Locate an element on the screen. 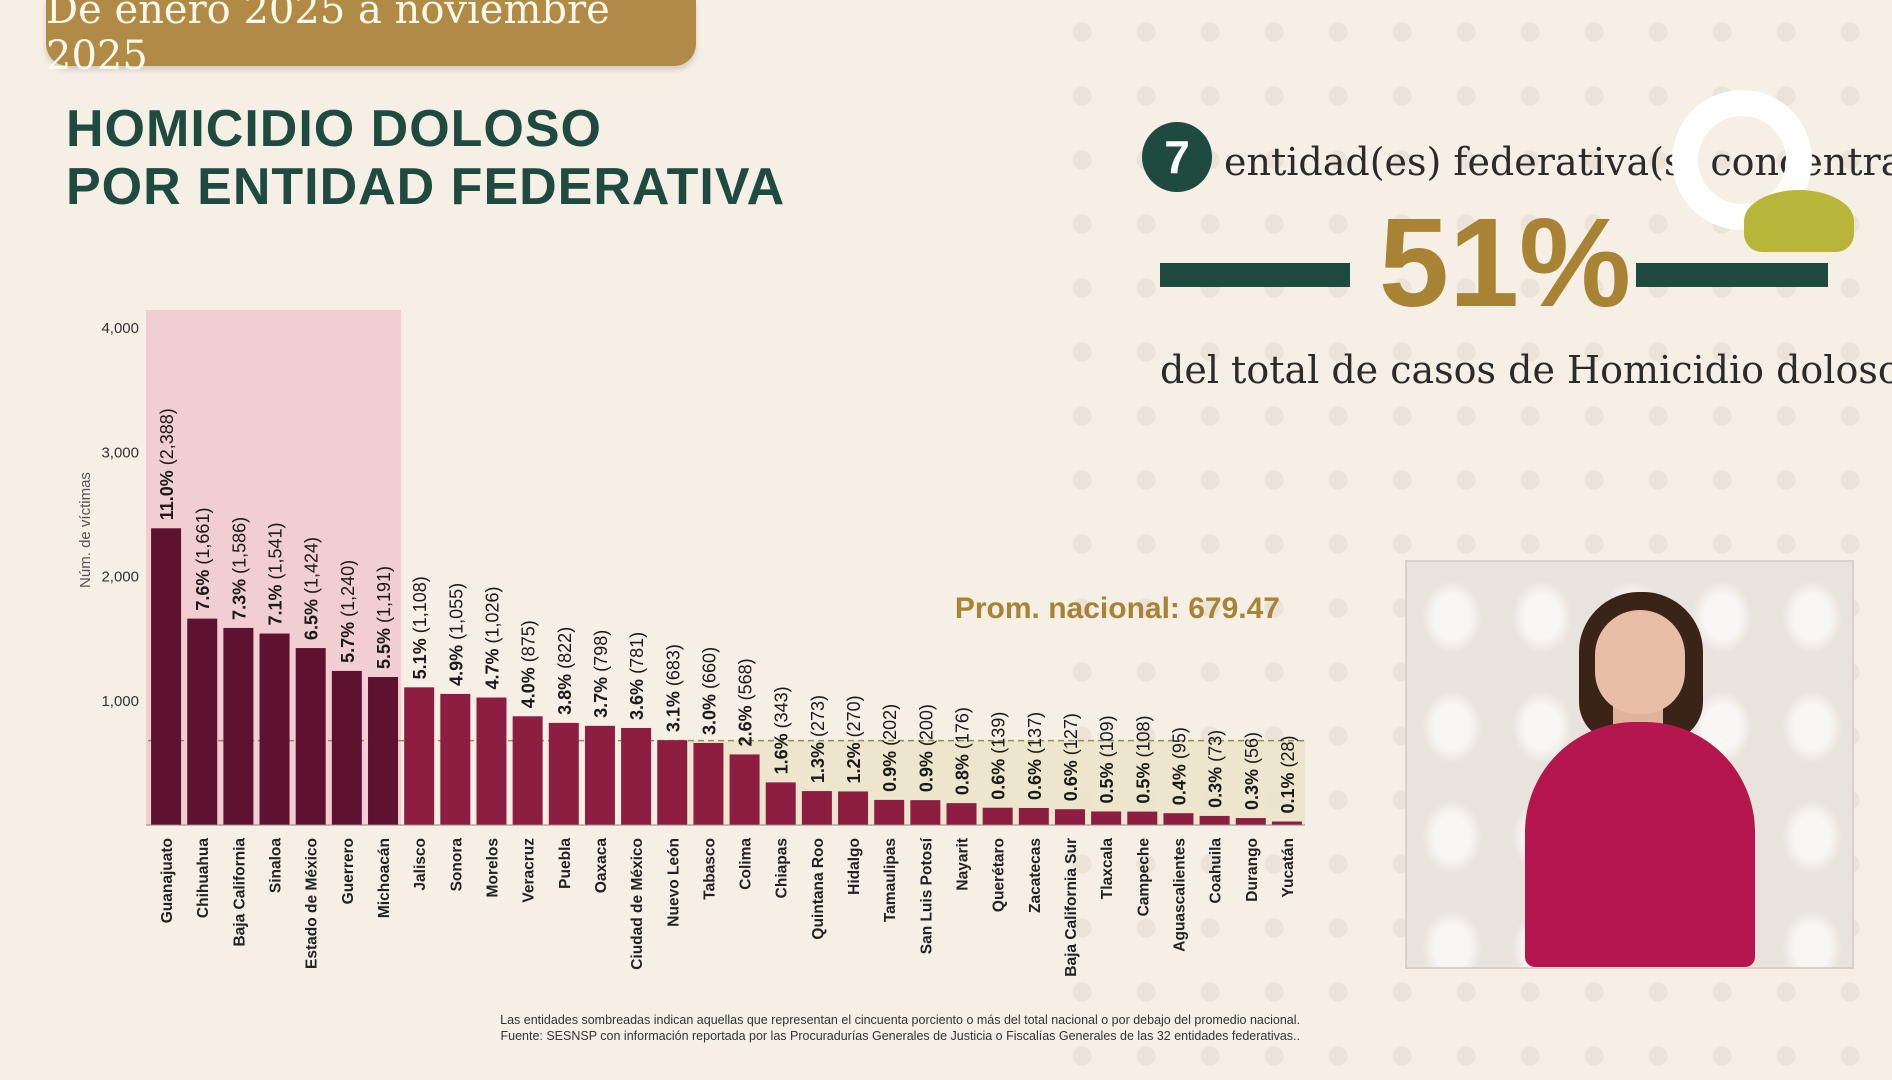 This screenshot has width=1892, height=1080. bar-count-label: (56) is located at coordinates (1252, 748).